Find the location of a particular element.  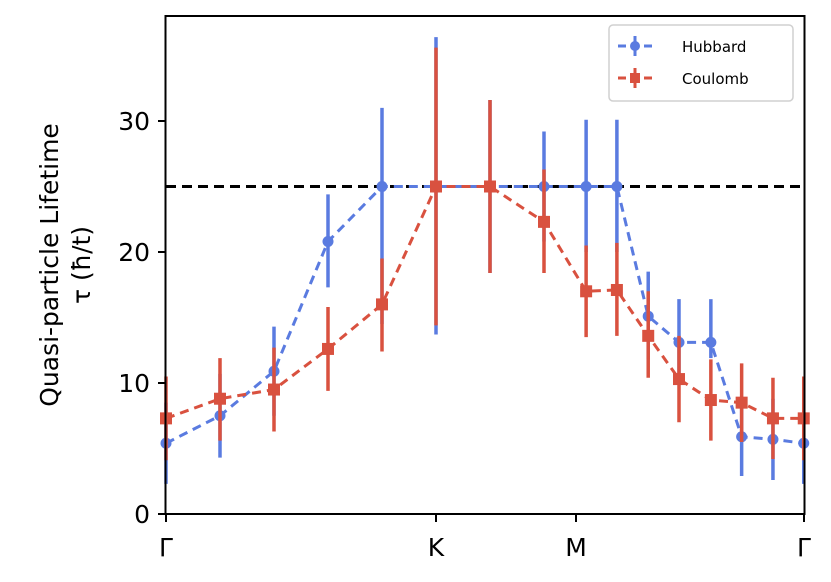

legend-item-coulomb: Coulomb is located at coordinates (683, 78).